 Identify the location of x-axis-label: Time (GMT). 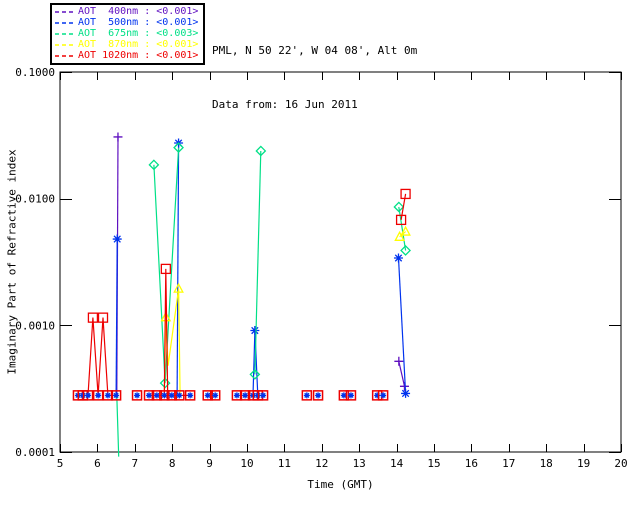
(340, 484).